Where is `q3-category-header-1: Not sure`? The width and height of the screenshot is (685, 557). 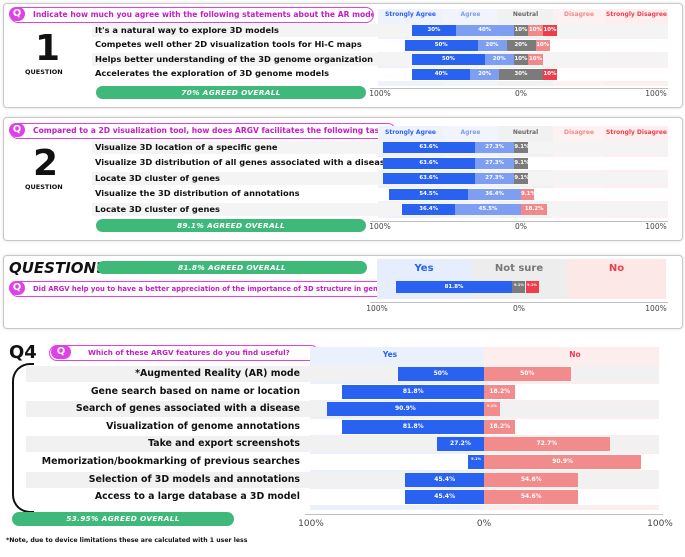 q3-category-header-1: Not sure is located at coordinates (519, 268).